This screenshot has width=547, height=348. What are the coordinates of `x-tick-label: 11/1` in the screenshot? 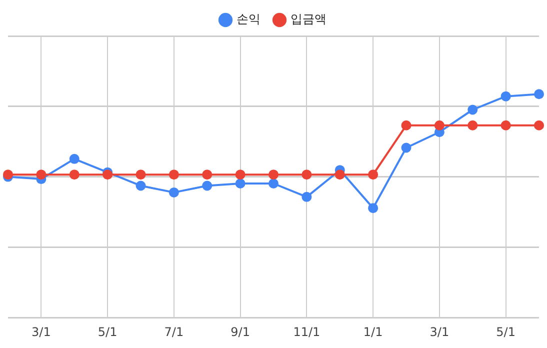 It's located at (306, 331).